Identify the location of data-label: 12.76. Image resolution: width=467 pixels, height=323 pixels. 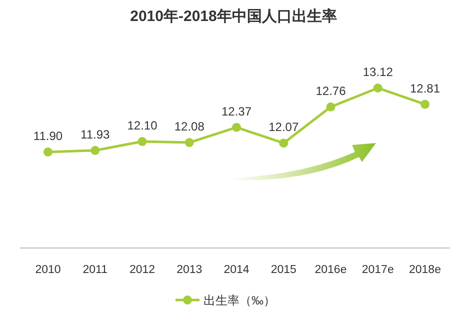
(331, 91).